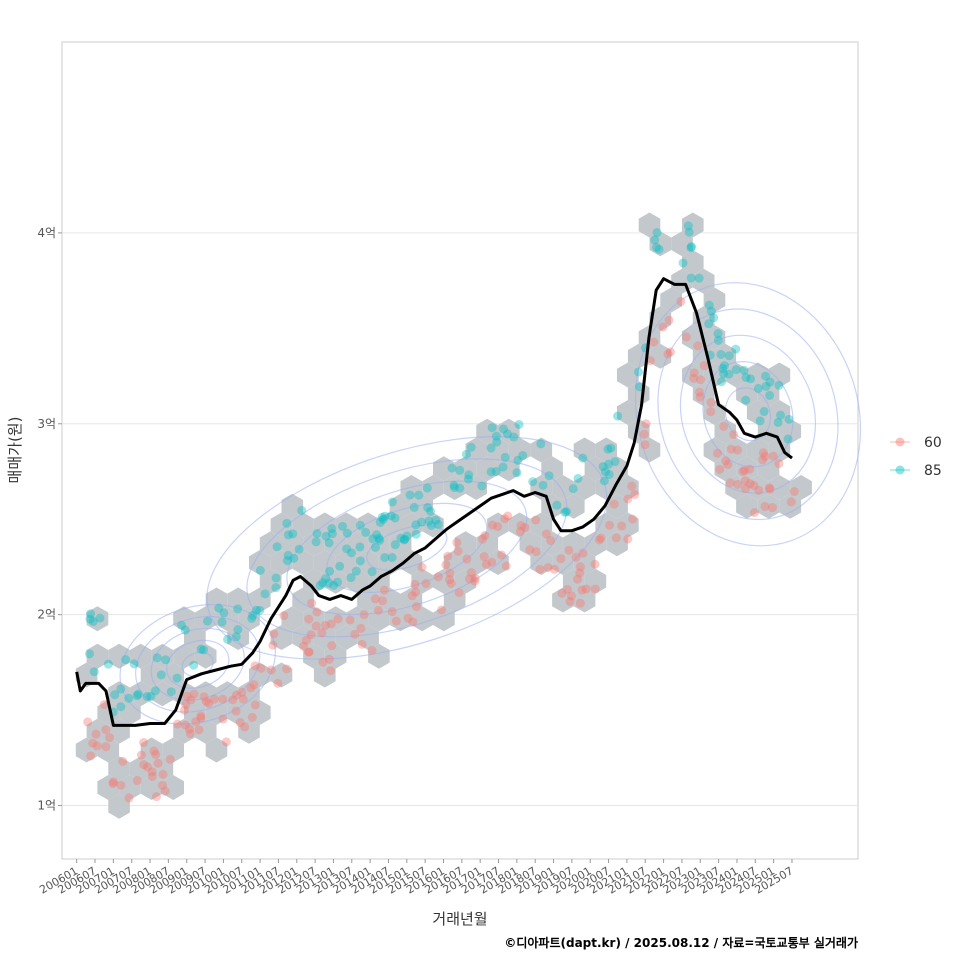 Image resolution: width=960 pixels, height=964 pixels. I want to click on y-tick-label: 4억, so click(46, 233).